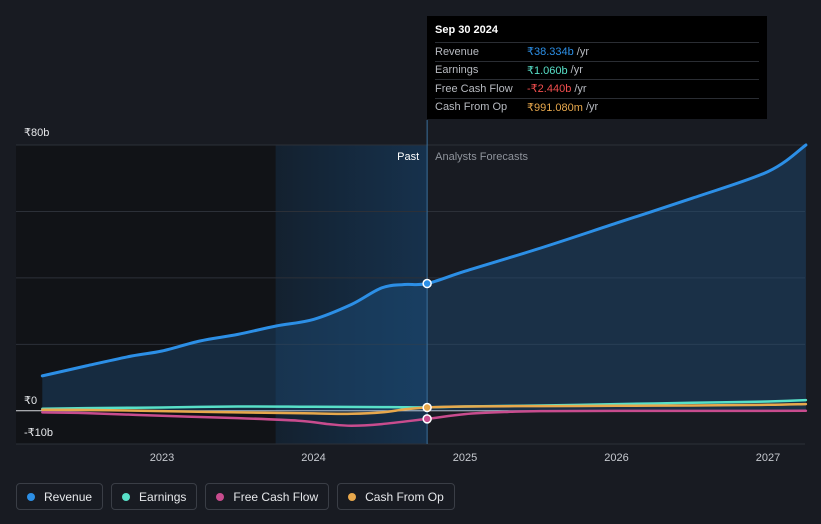 The height and width of the screenshot is (524, 821). I want to click on tooltip-row-earnings: Earnings ₹1.060b /yr, so click(597, 70).